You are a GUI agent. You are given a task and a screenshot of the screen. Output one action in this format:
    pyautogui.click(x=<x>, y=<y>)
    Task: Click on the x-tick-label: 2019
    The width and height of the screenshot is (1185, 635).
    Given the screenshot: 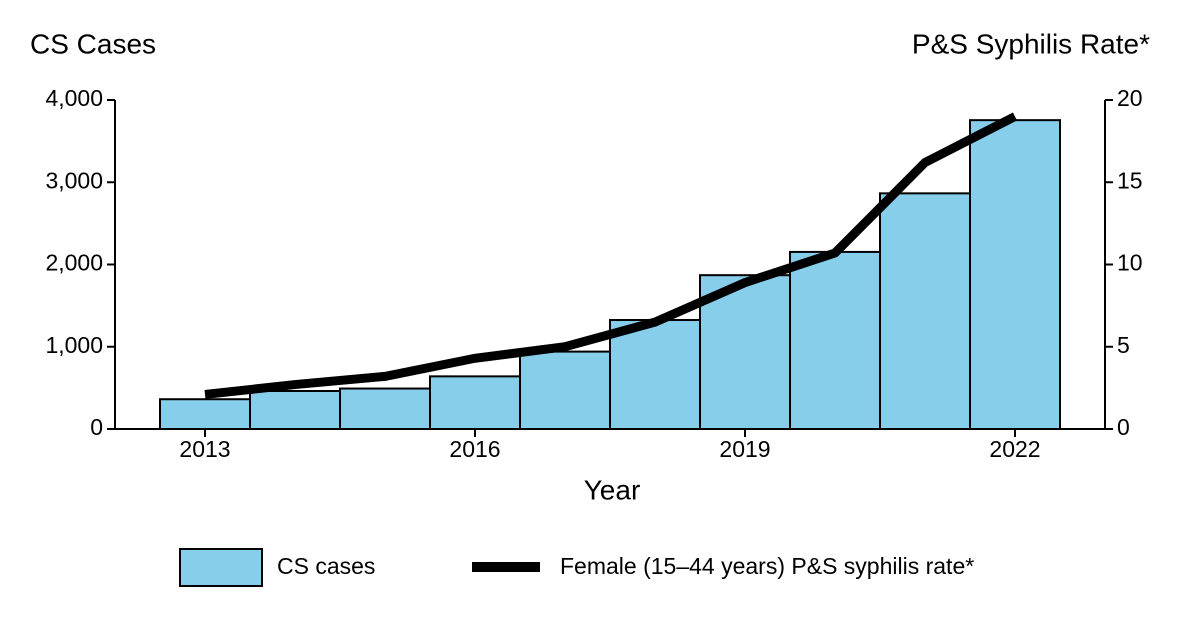 What is the action you would take?
    pyautogui.click(x=744, y=449)
    